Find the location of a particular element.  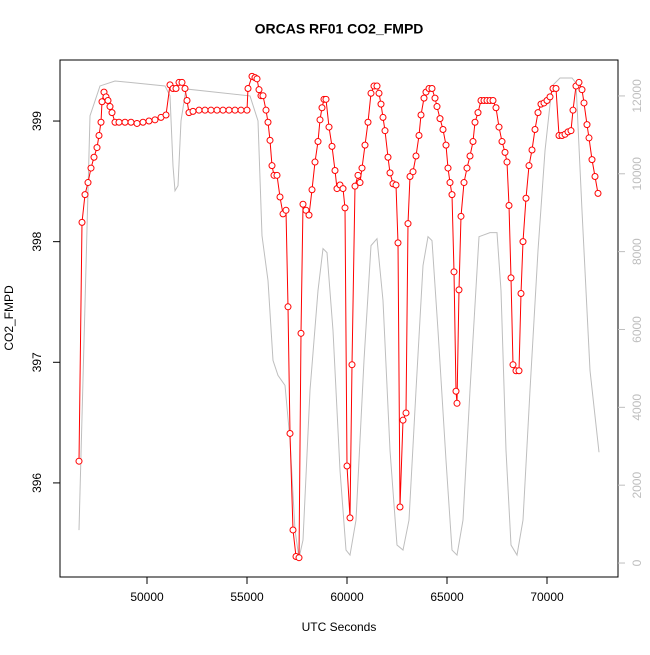

chart-title: ORCAS RF01 CO2_FMPD is located at coordinates (339, 29).